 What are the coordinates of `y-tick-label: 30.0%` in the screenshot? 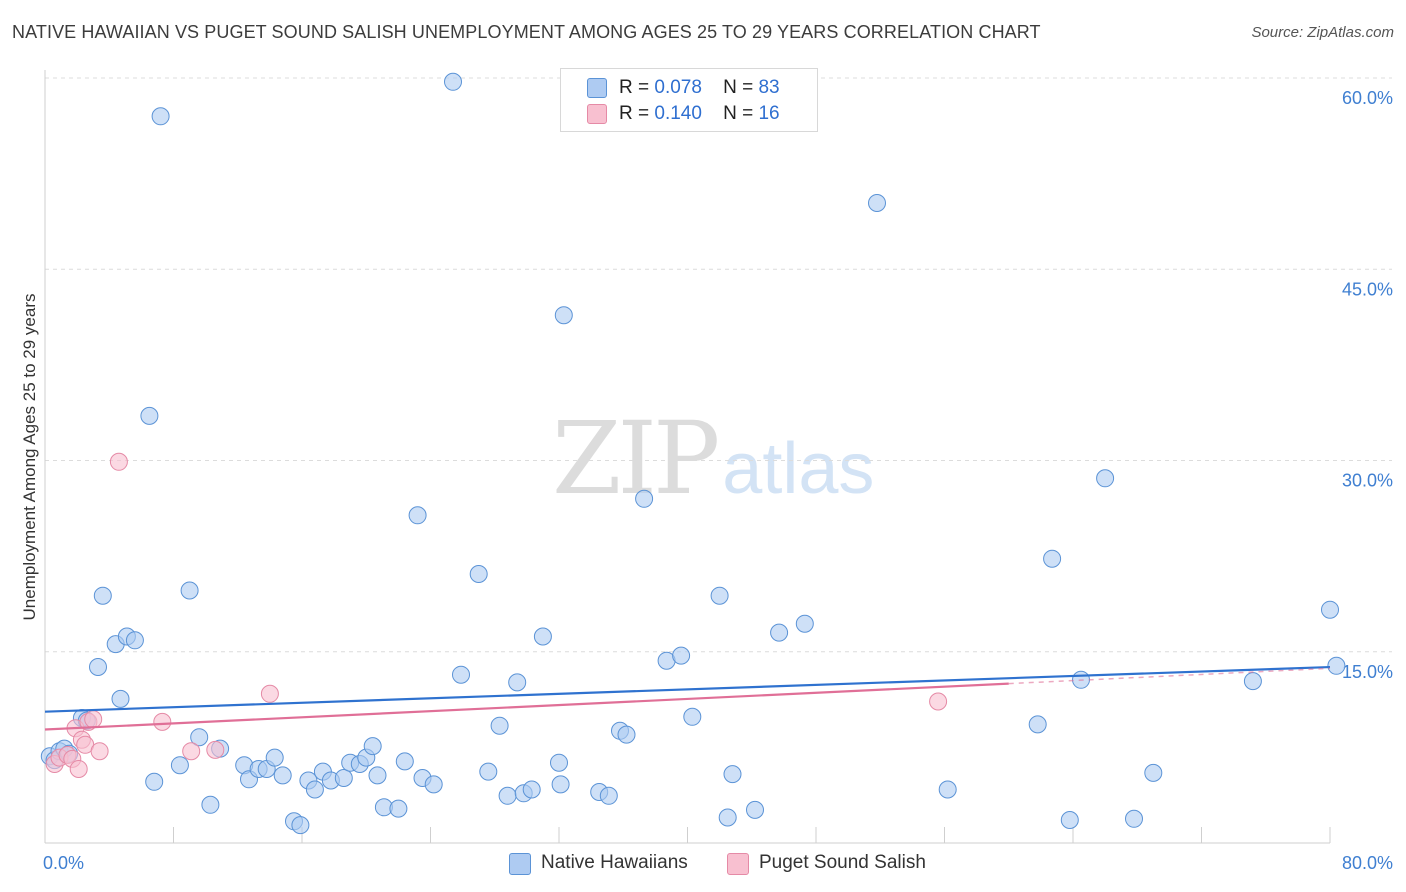 It's located at (1367, 481).